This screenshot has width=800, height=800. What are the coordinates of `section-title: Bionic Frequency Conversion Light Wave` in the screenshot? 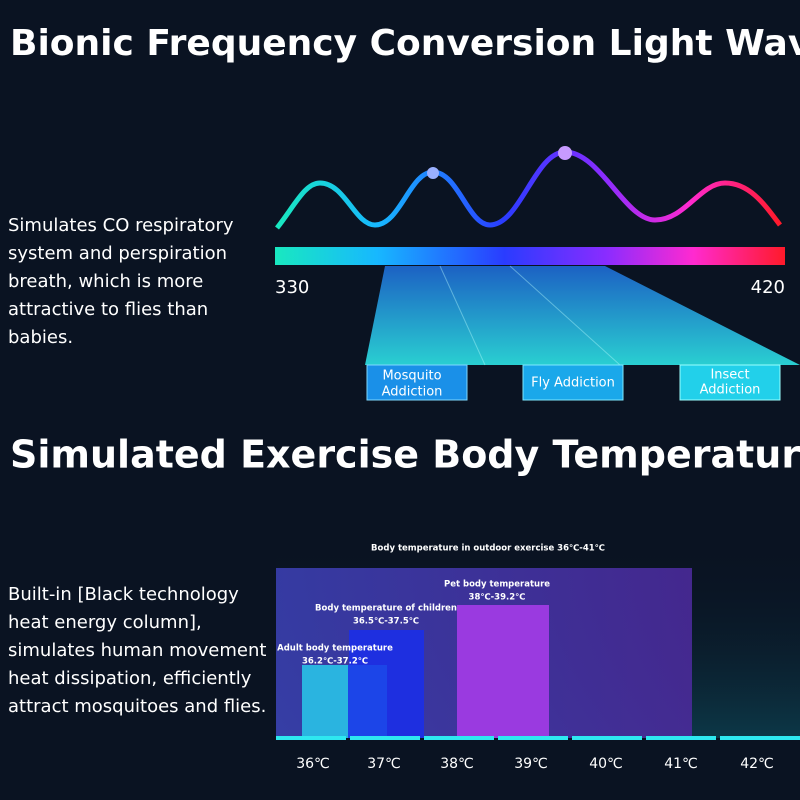 It's located at (405, 43).